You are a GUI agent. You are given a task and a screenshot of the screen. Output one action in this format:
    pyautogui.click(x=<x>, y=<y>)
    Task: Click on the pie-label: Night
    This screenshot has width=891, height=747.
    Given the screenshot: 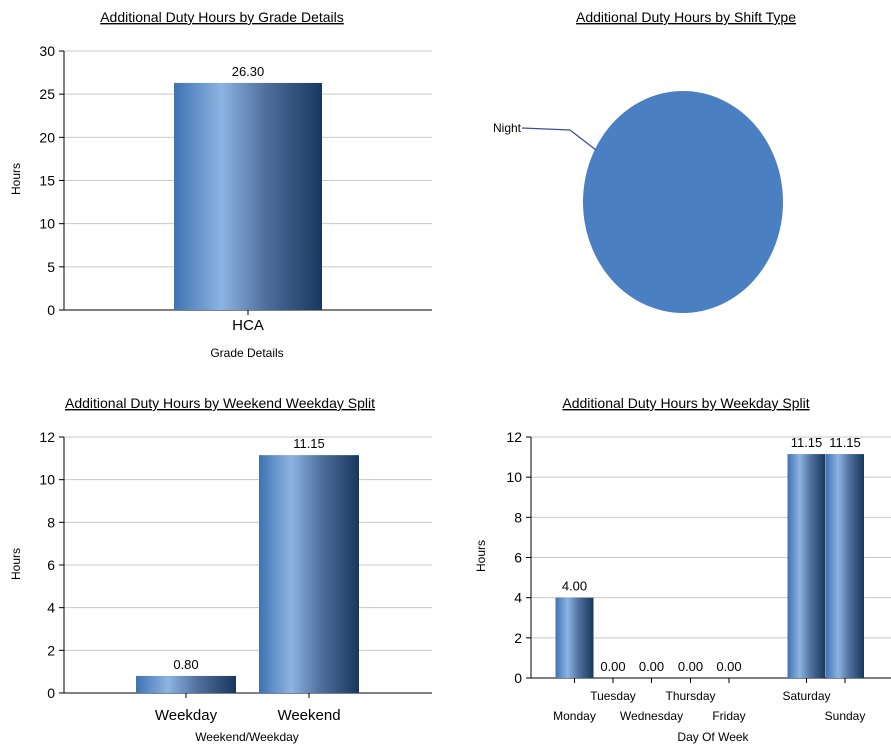 What is the action you would take?
    pyautogui.click(x=507, y=128)
    